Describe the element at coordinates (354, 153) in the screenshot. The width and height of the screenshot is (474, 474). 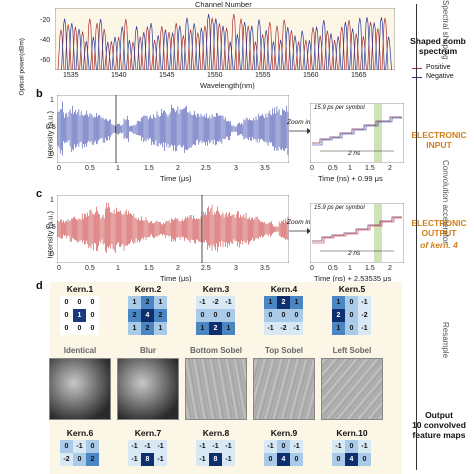
I see `span-label-b: 2 ns` at that location.